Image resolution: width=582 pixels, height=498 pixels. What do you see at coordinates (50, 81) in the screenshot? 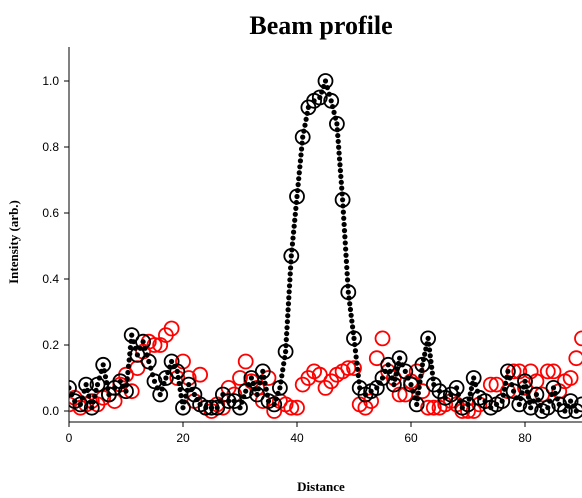
I see `y-tick-label: 1.0` at bounding box center [50, 81].